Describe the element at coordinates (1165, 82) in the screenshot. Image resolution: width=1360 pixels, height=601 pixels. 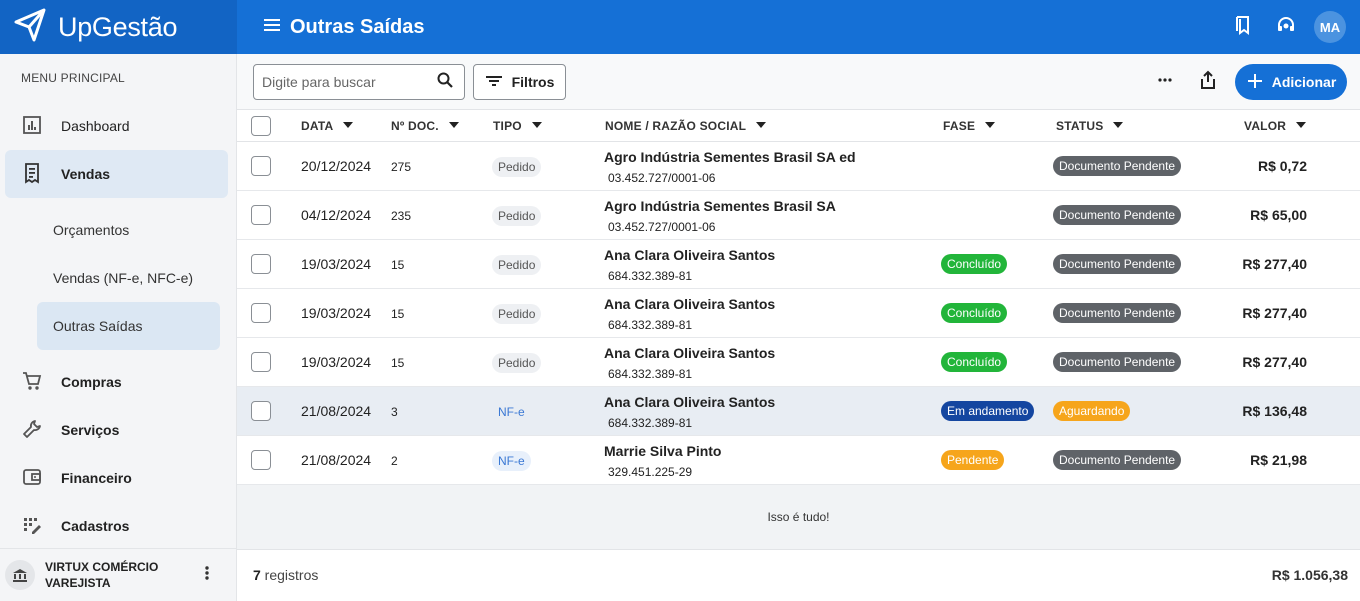
I see `more-options-button` at that location.